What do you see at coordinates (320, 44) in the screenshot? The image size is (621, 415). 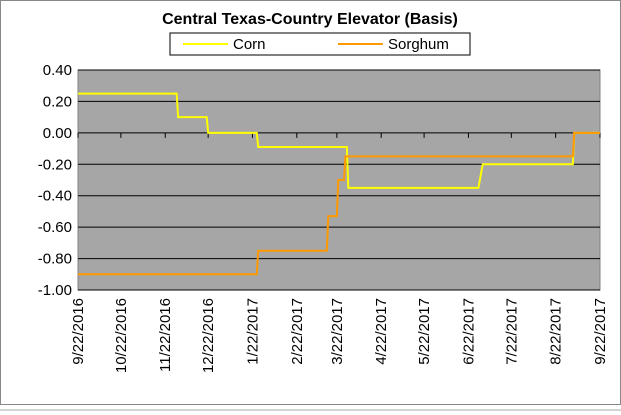 I see `legend-box` at bounding box center [320, 44].